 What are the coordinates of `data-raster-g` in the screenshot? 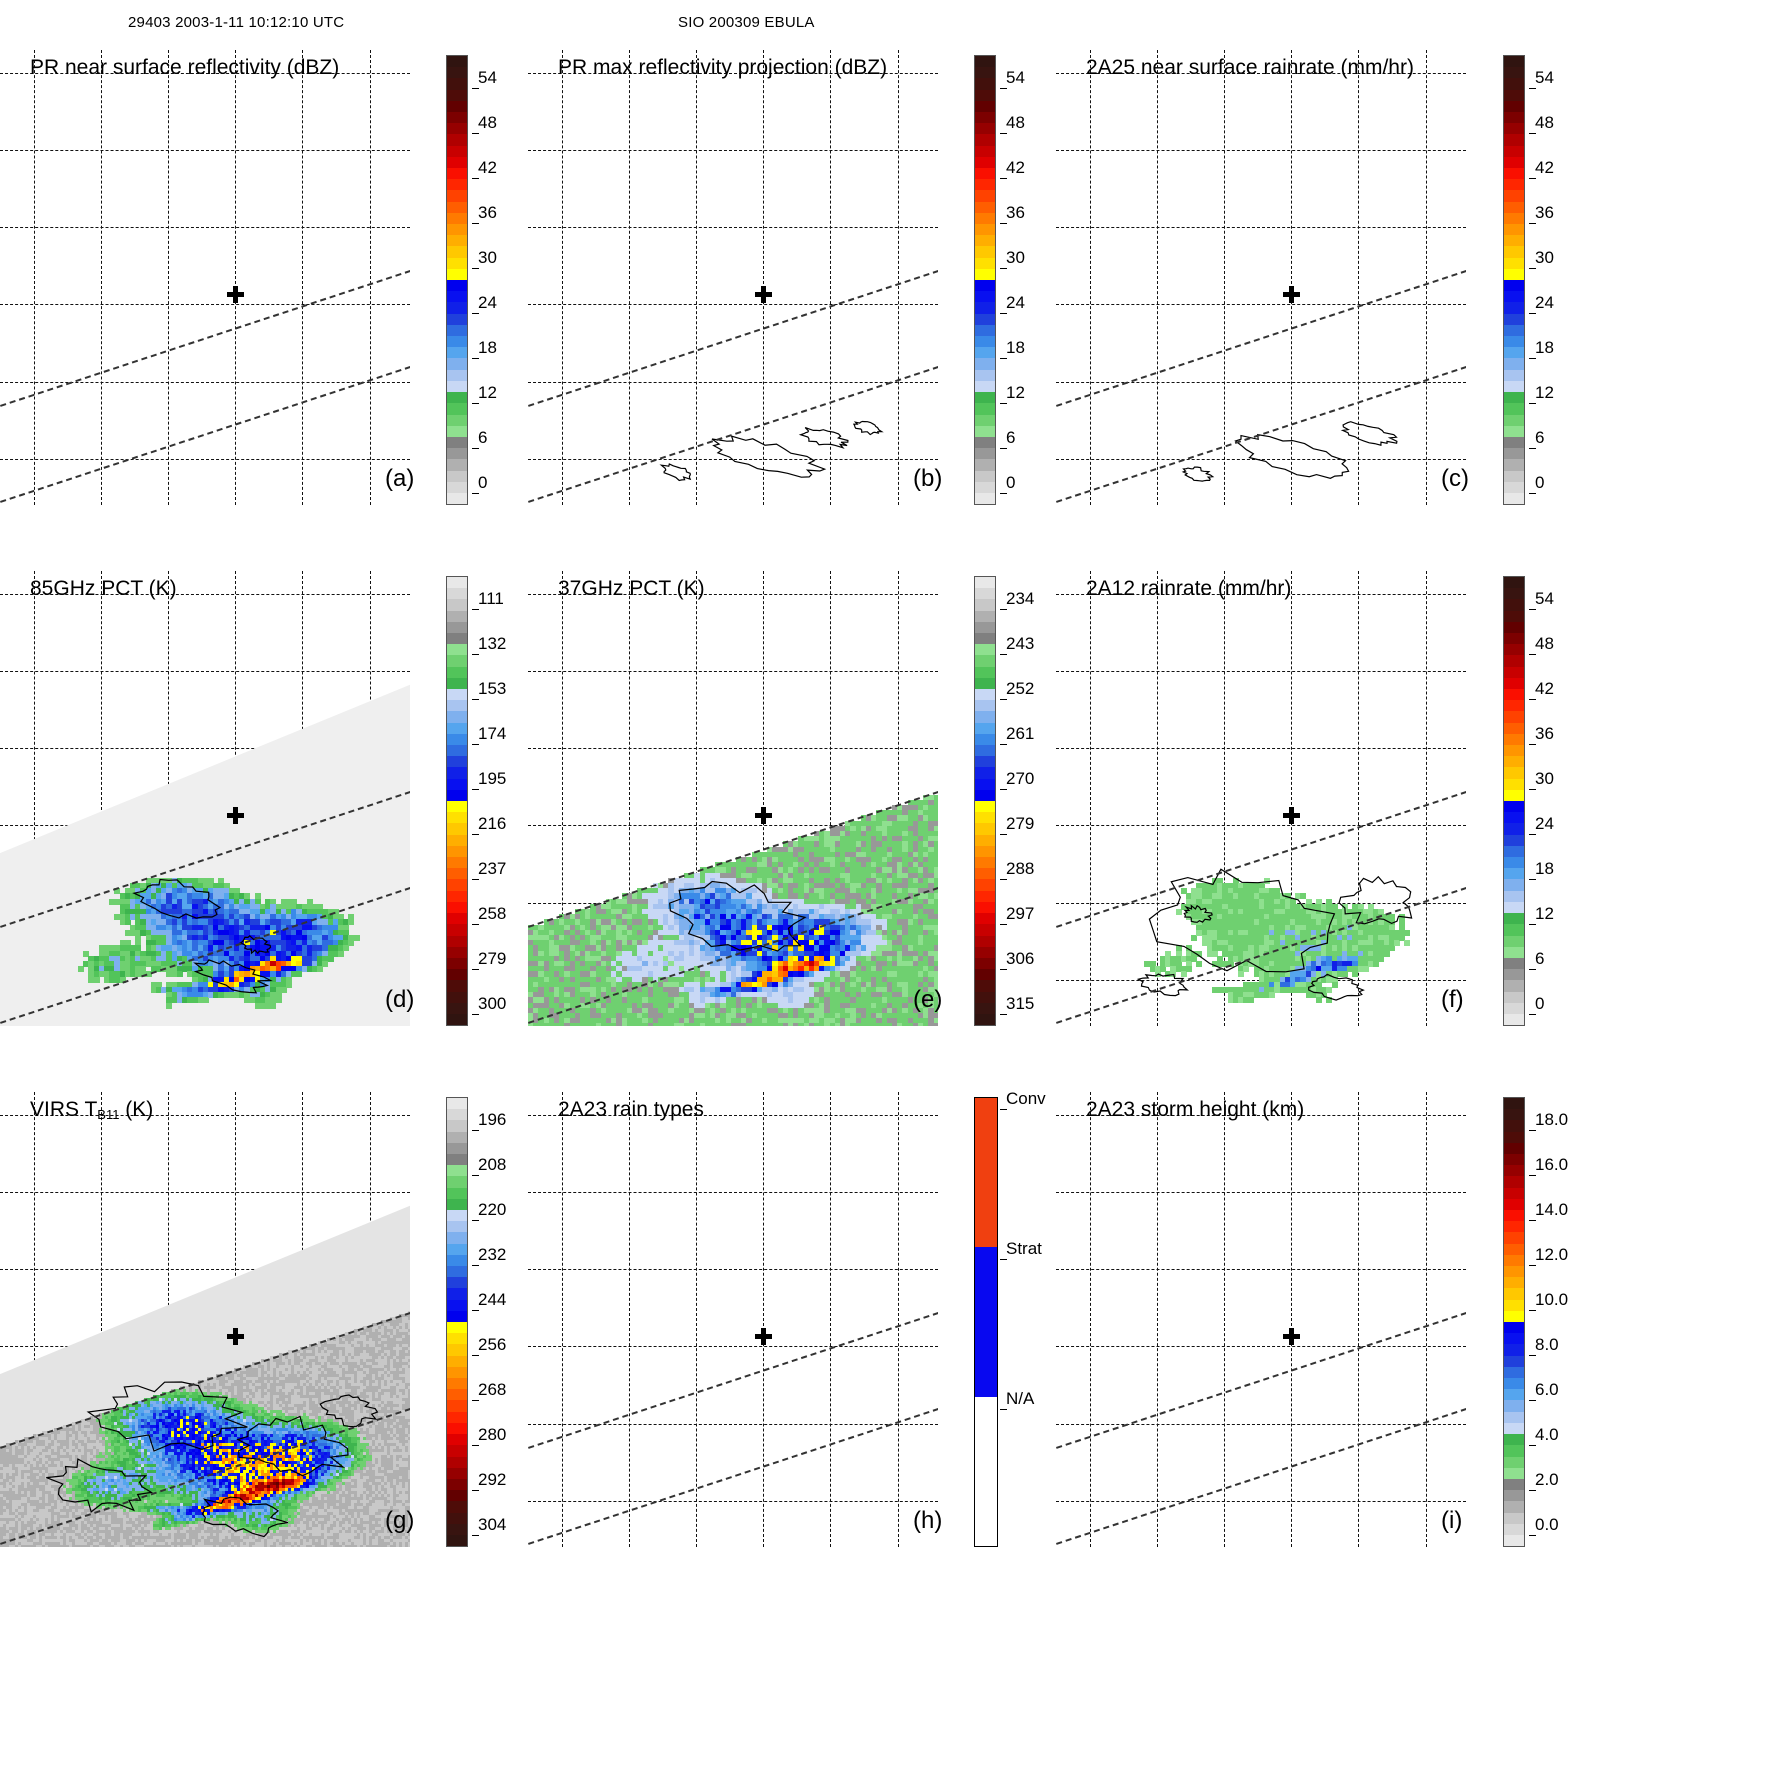 It's located at (205, 1376).